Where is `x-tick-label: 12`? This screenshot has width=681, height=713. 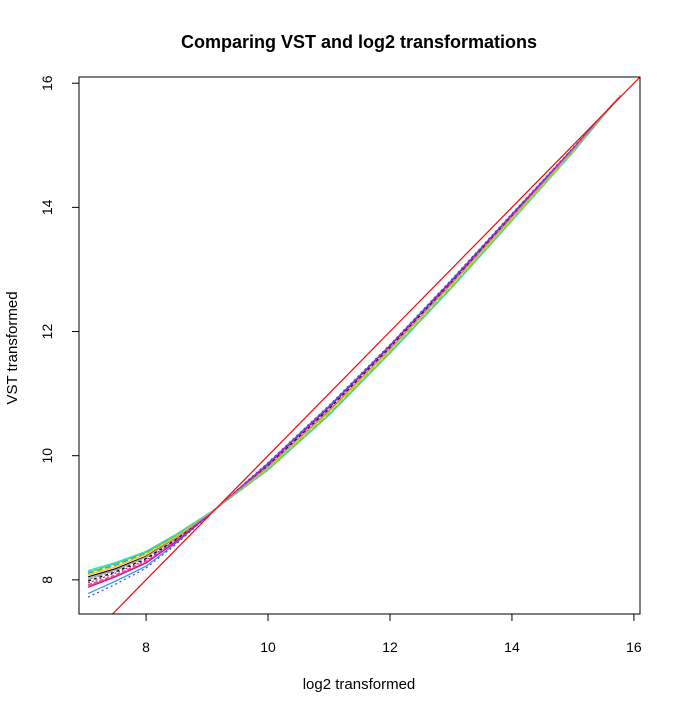 x-tick-label: 12 is located at coordinates (390, 647).